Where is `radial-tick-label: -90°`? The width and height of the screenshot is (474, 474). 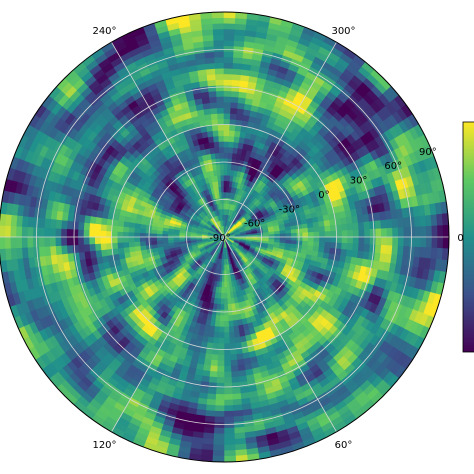 radial-tick-label: -90° is located at coordinates (219, 238).